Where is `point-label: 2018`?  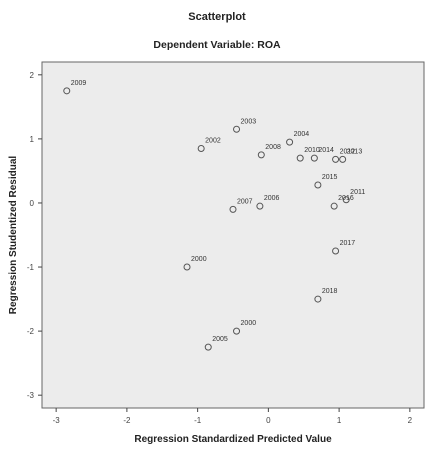
point-label: 2018 is located at coordinates (330, 291).